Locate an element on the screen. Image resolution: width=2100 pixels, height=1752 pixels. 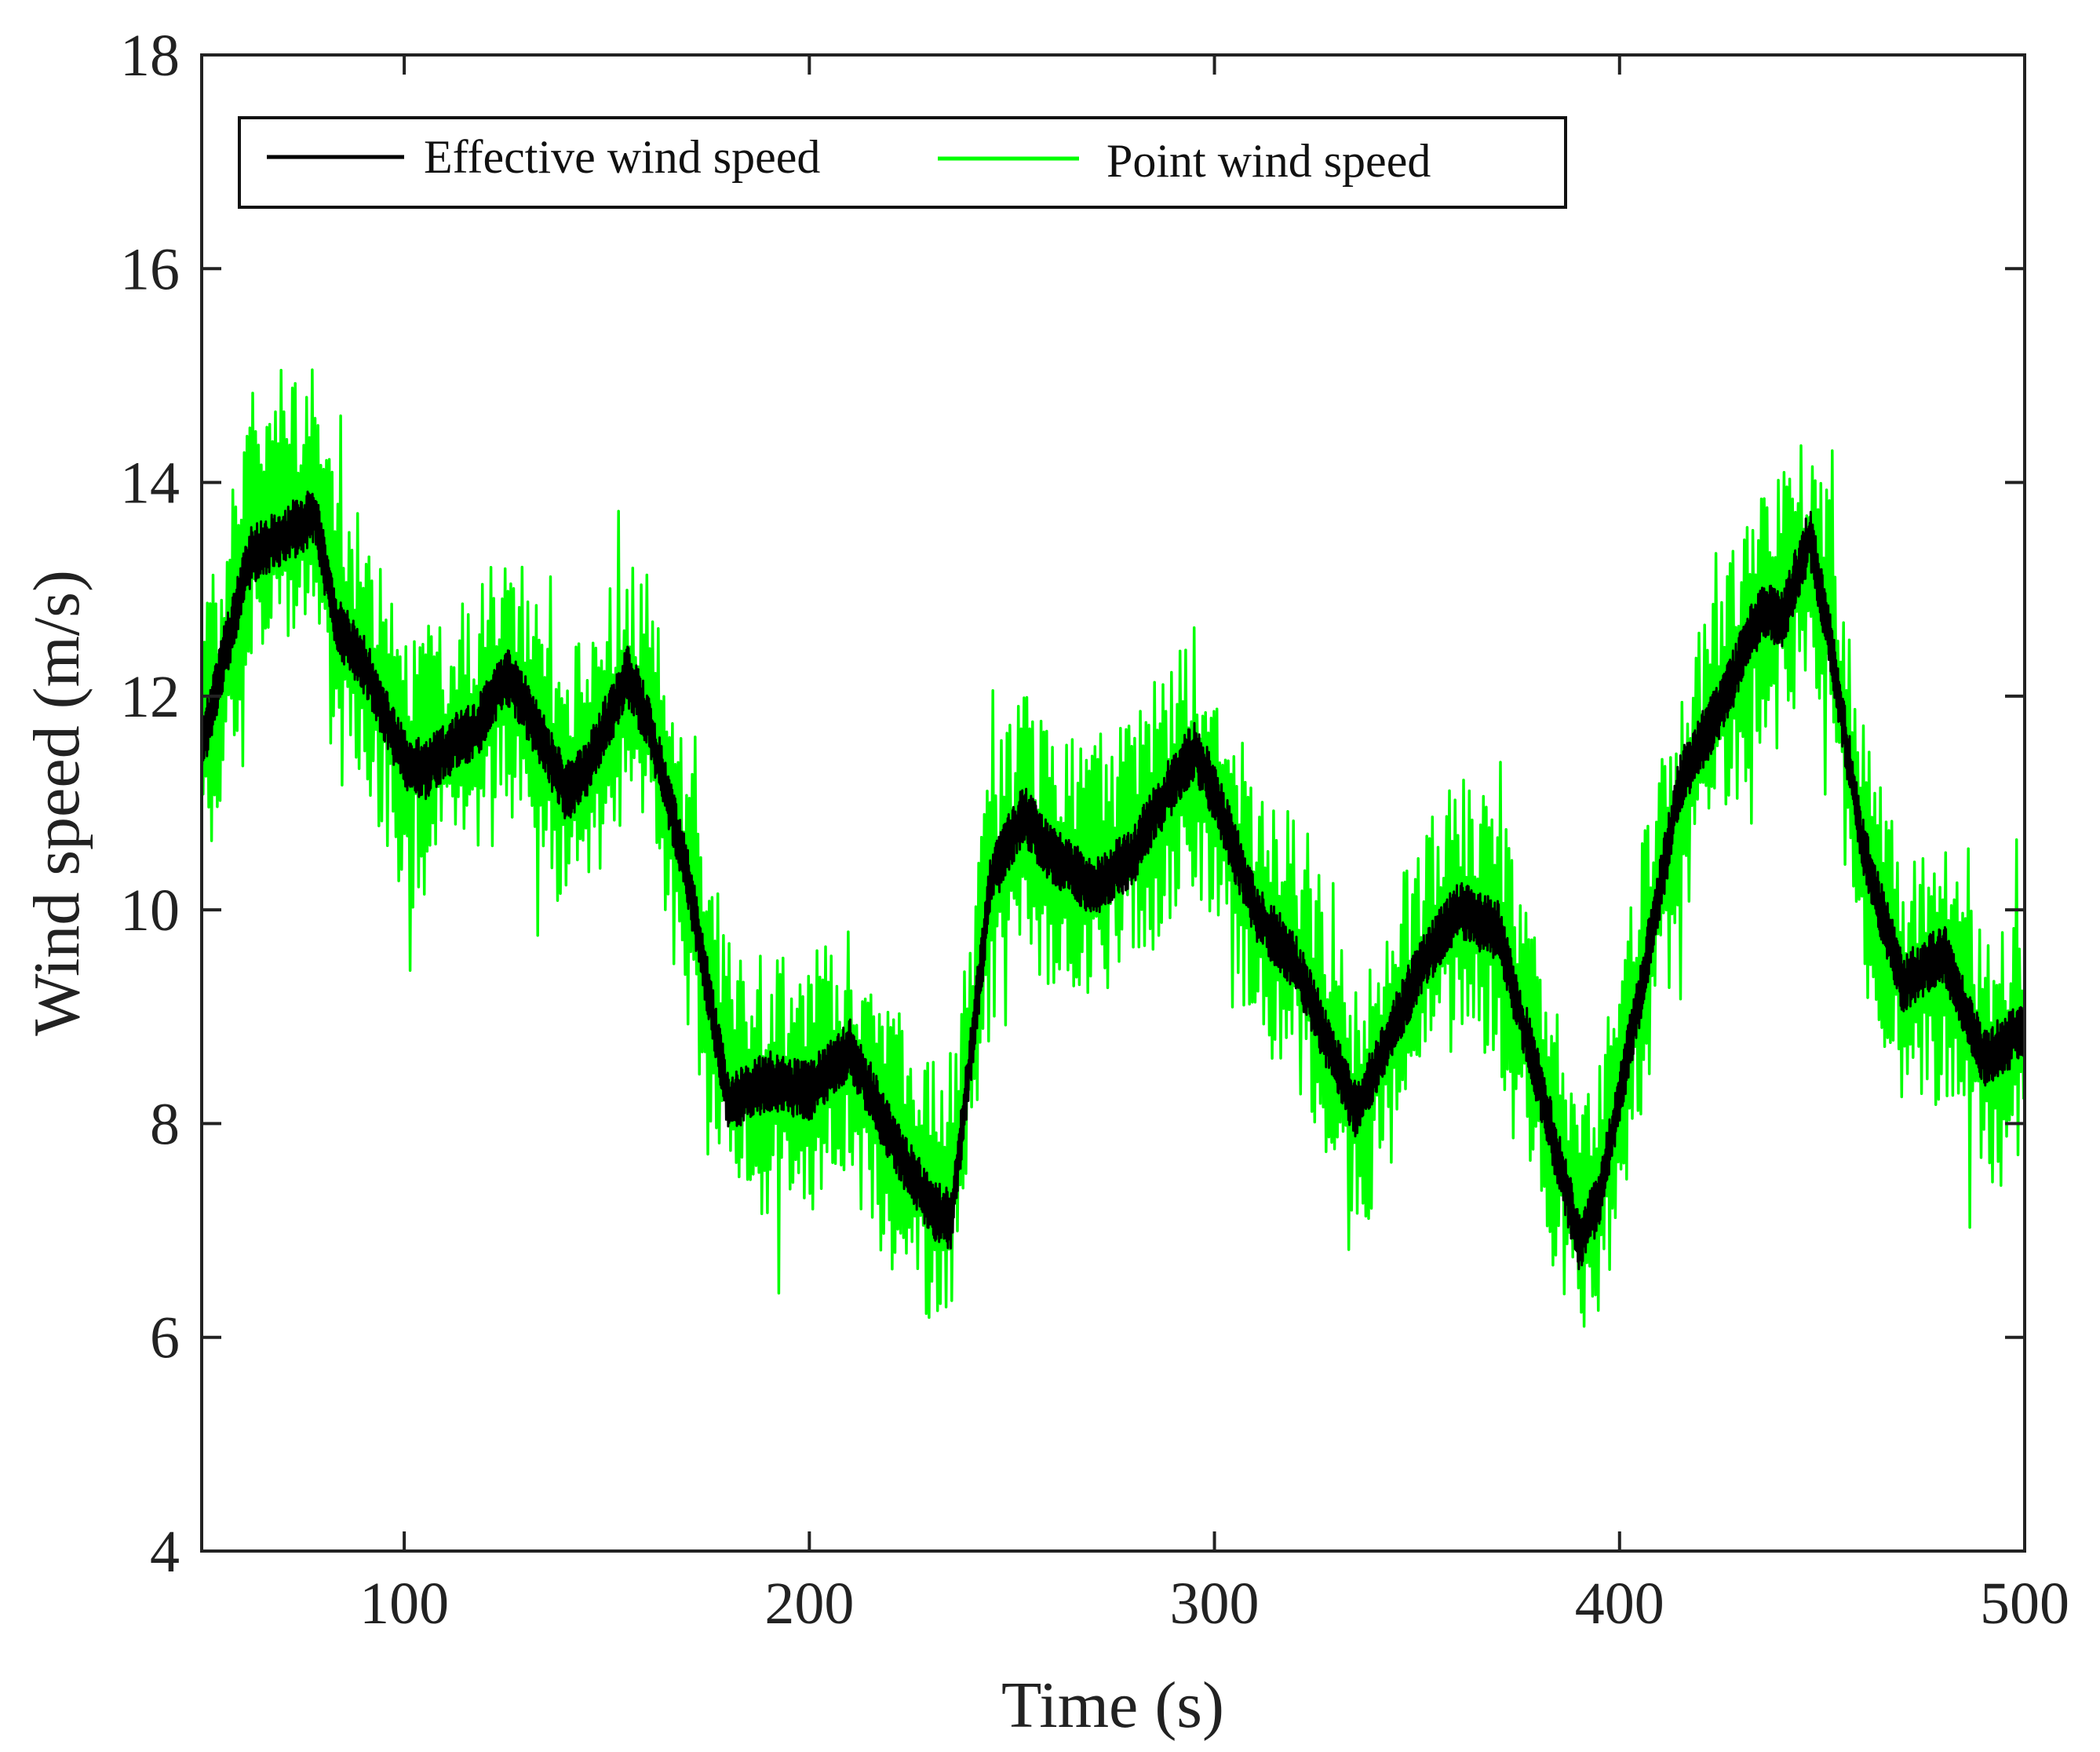
y-tick-label: 6 is located at coordinates (165, 1338).